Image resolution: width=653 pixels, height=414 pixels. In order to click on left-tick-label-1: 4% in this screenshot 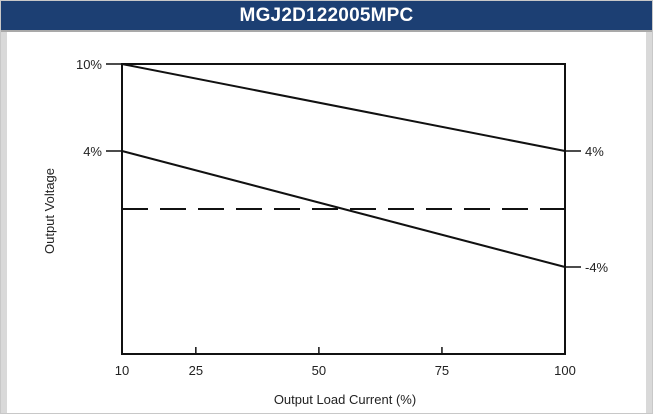, I will do `click(92, 151)`.